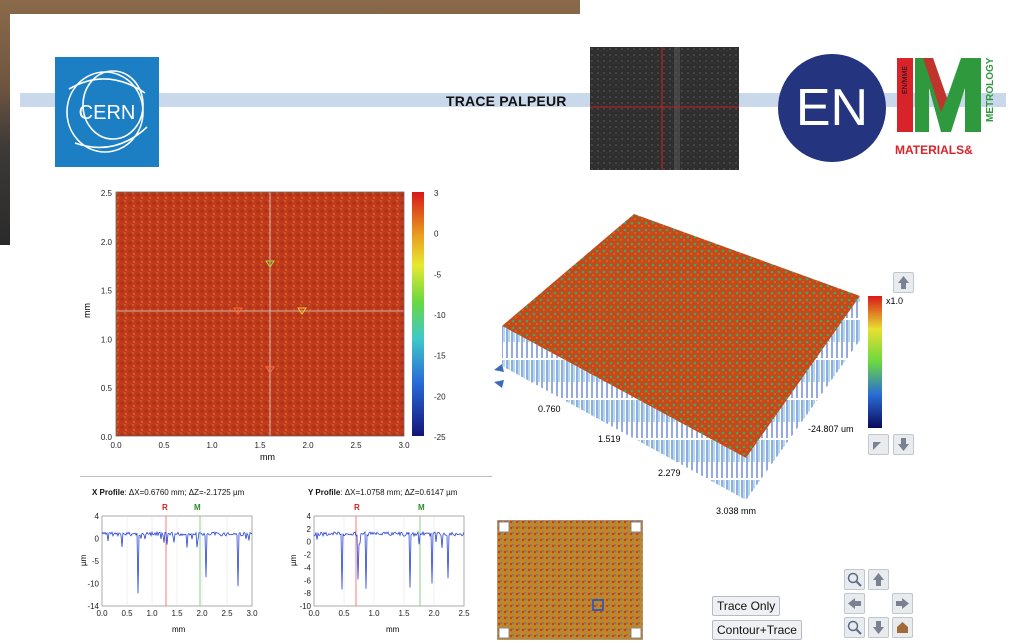 The width and height of the screenshot is (1016, 642). Describe the element at coordinates (499, 368) in the screenshot. I see `rotate-handle-icon` at that location.